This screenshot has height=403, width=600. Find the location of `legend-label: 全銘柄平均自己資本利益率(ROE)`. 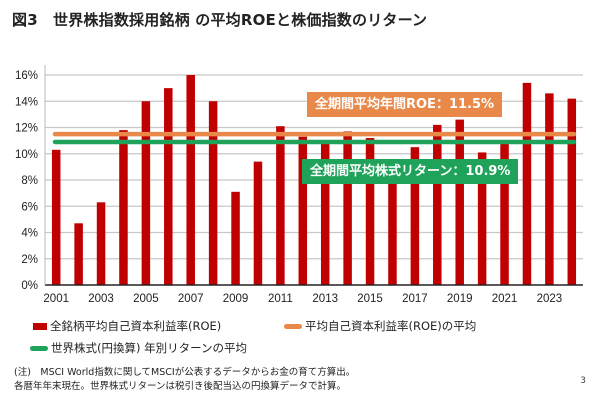

legend-label: 全銘柄平均自己資本利益率(ROE) is located at coordinates (136, 326).